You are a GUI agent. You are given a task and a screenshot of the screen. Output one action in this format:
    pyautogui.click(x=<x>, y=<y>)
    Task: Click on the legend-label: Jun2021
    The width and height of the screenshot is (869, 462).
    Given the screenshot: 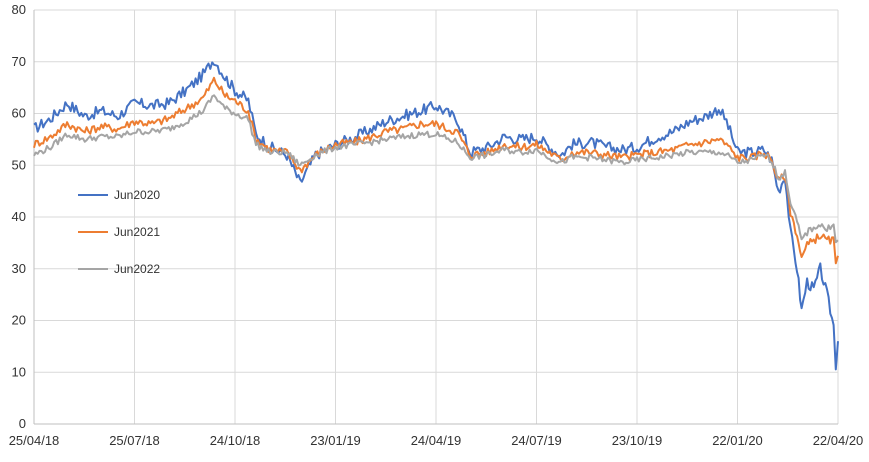 What is the action you would take?
    pyautogui.click(x=137, y=232)
    